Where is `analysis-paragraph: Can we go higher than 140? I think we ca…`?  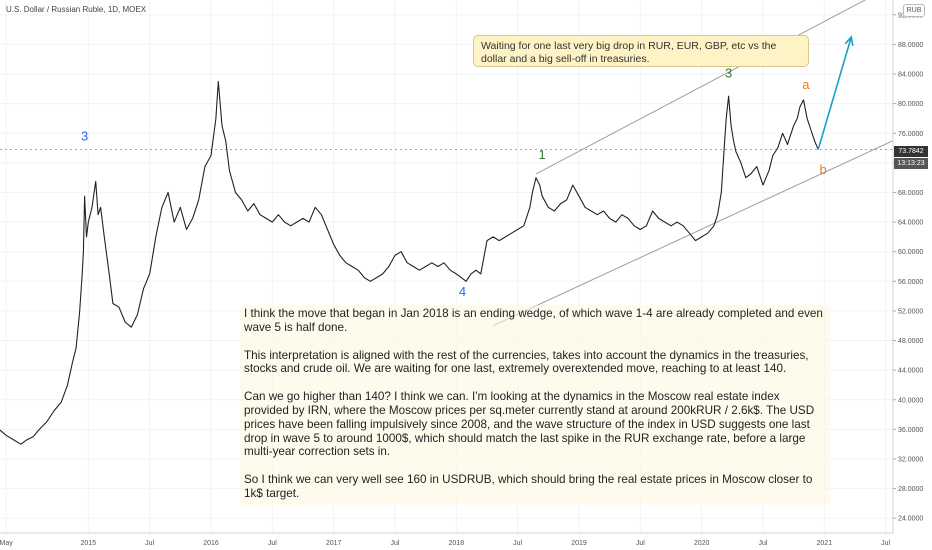
analysis-paragraph: Can we go higher than 140? I think we ca… is located at coordinates (529, 424).